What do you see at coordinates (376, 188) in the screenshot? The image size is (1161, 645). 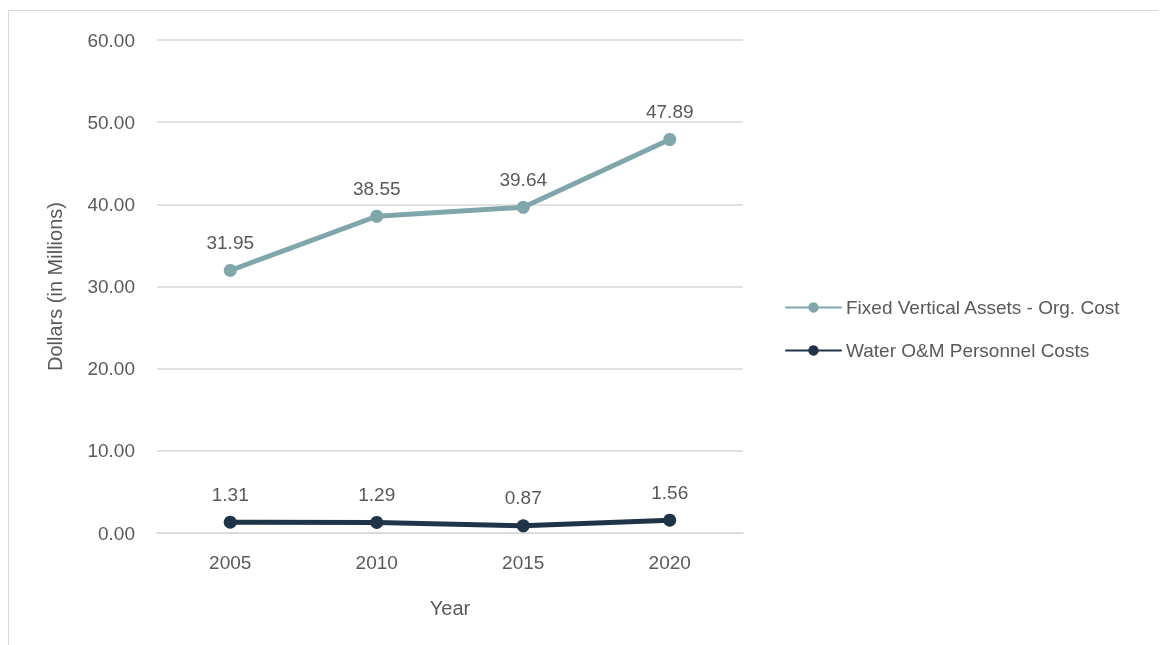 I see `data-label: 38.55` at bounding box center [376, 188].